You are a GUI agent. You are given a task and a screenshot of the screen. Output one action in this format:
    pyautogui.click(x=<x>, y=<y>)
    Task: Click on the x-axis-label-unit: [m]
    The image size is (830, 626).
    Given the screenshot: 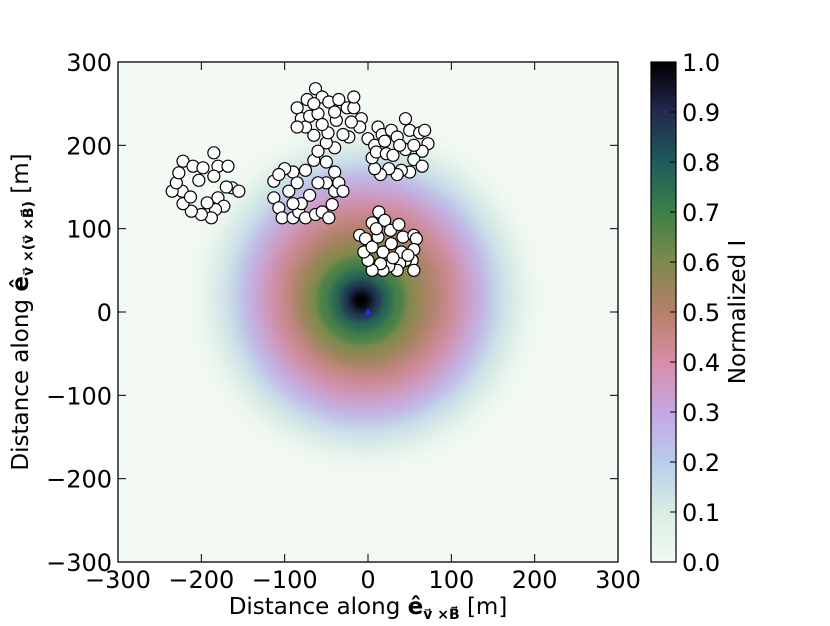 What is the action you would take?
    pyautogui.click(x=484, y=607)
    